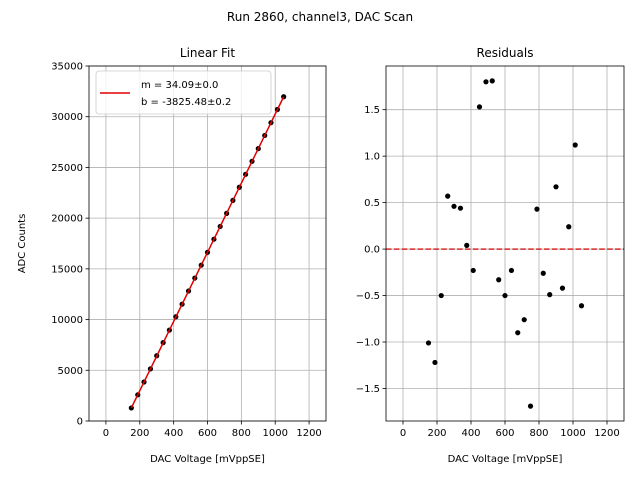 This screenshot has height=480, width=640. I want to click on y-tick-label: 0.0, so click(372, 250).